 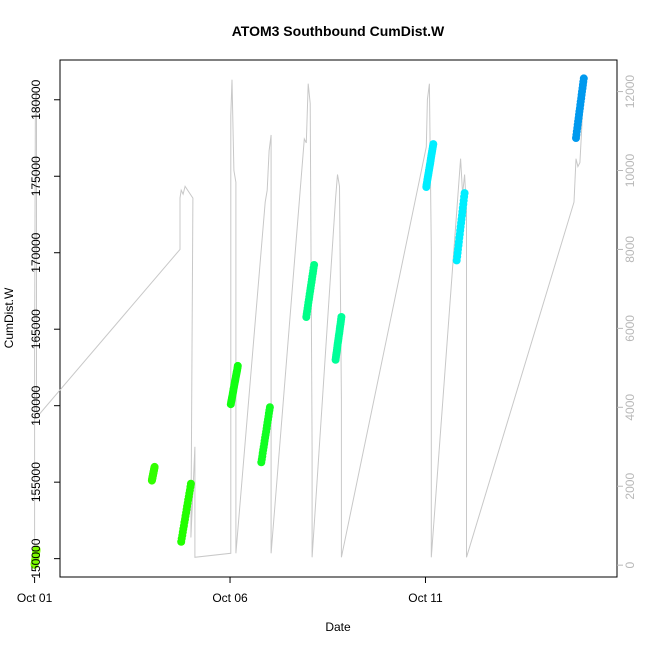 I want to click on x-tick-label: Oct 01, so click(x=35, y=598).